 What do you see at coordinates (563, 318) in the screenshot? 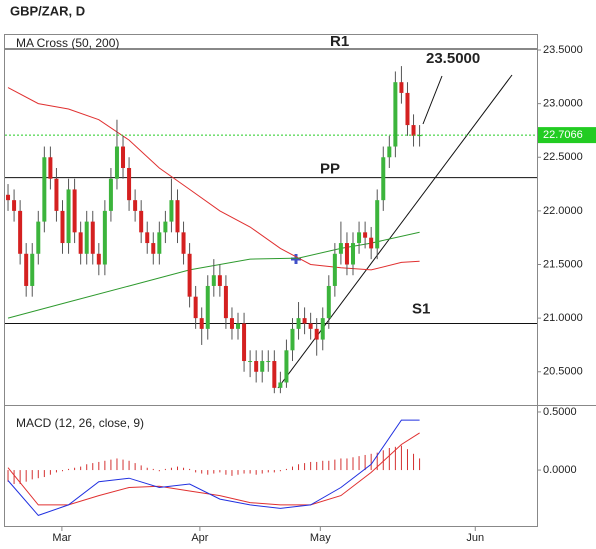
I see `y-tick-label: 21.0000` at bounding box center [563, 318].